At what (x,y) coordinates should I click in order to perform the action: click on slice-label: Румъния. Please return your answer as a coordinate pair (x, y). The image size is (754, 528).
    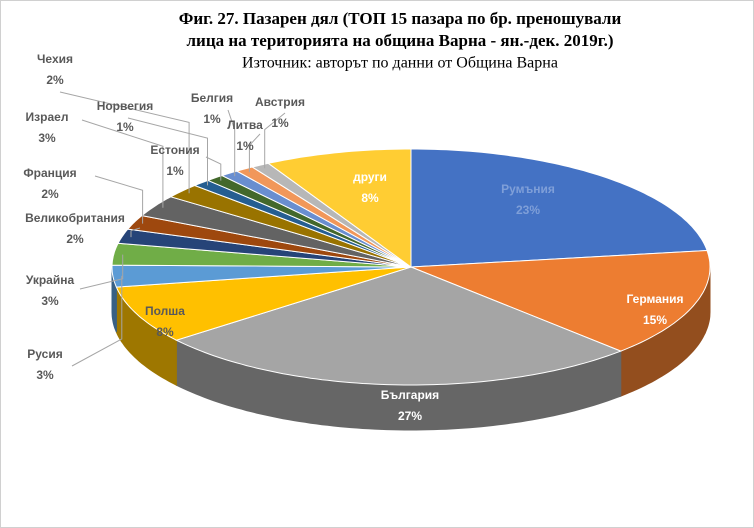
    Looking at the image, I should click on (528, 189).